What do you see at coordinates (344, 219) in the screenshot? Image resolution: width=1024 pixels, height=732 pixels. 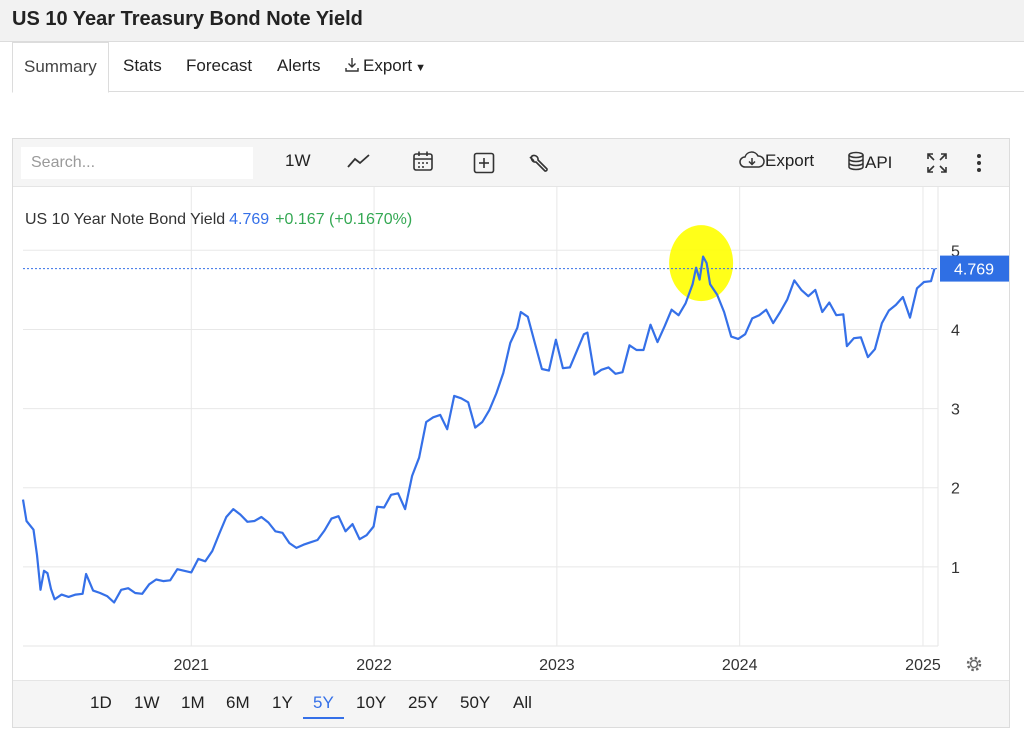 I see `legend-change: +0.167 (+0.1670%)` at bounding box center [344, 219].